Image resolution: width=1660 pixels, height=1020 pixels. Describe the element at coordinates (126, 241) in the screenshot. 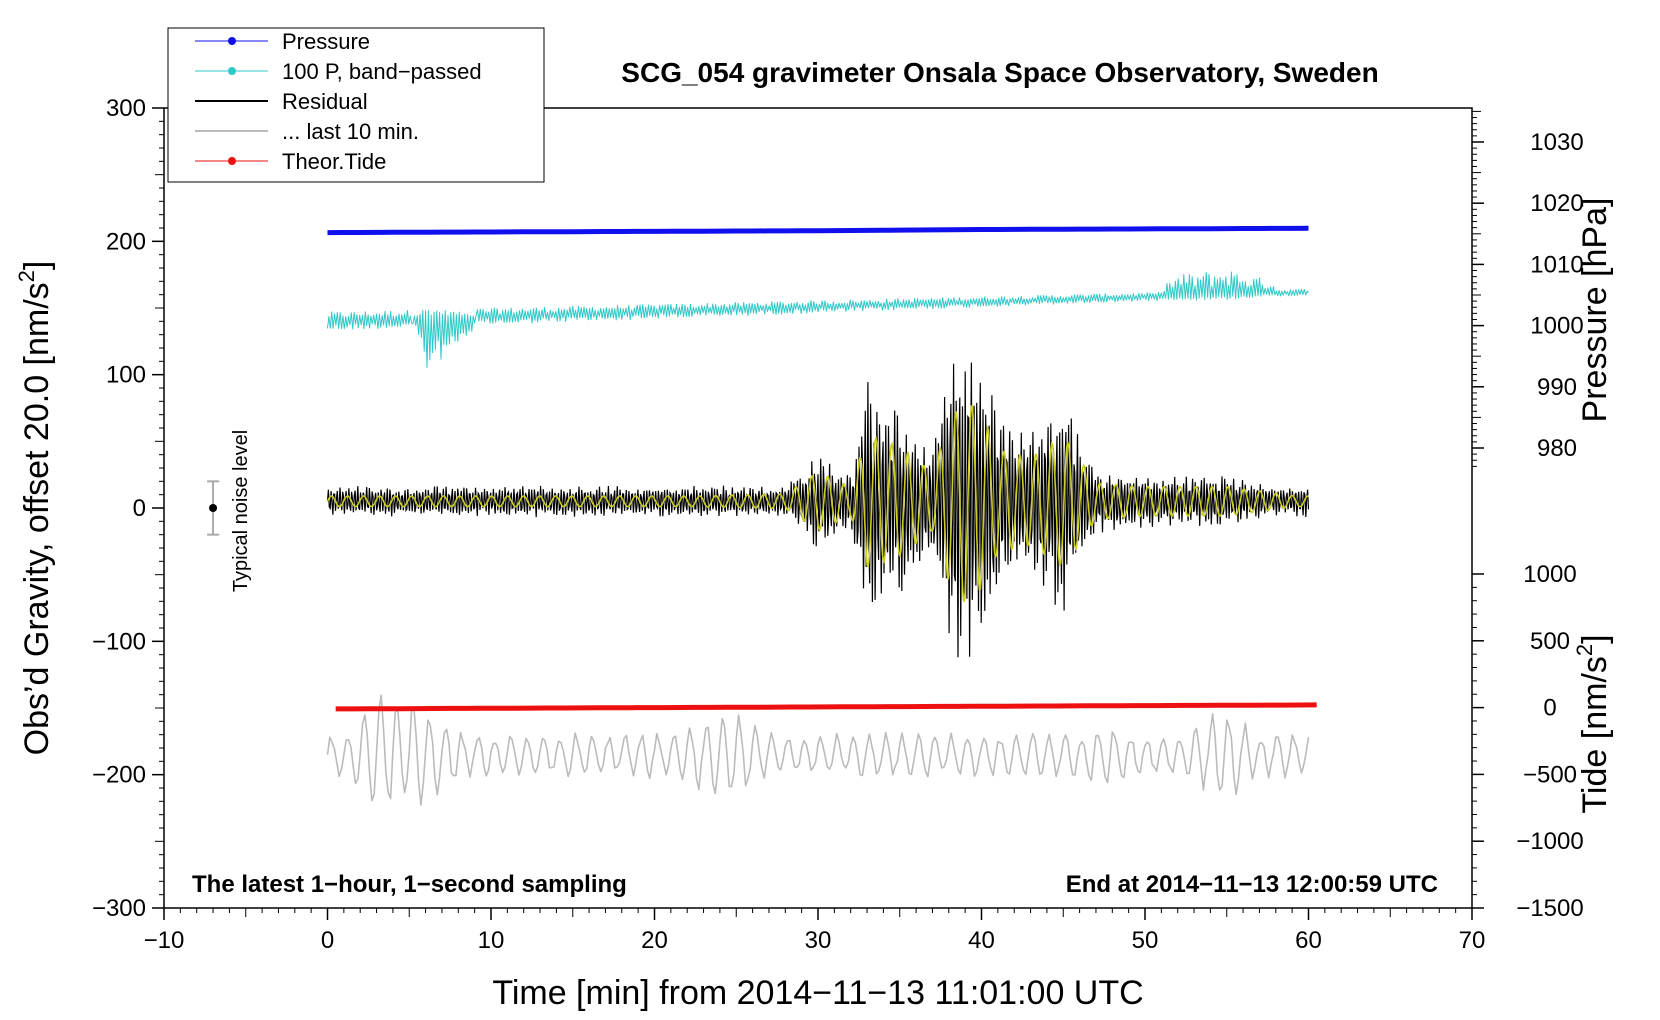

I see `left-tick-label-5: 200` at that location.